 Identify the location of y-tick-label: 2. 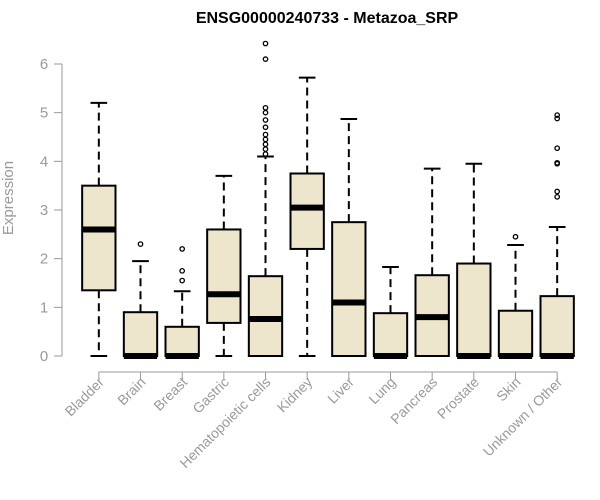
(44, 259).